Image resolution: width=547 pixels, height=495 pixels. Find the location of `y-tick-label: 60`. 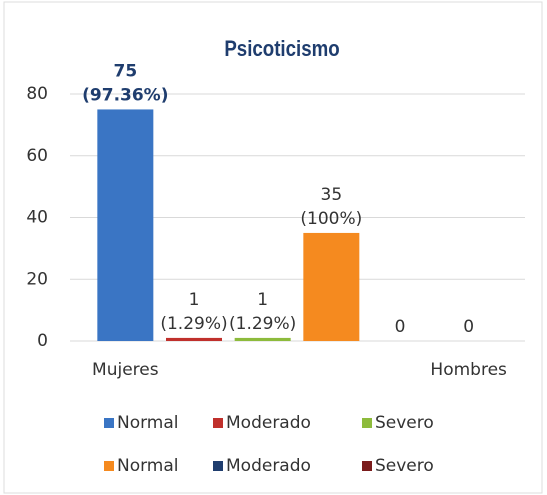

y-tick-label: 60 is located at coordinates (37, 156).